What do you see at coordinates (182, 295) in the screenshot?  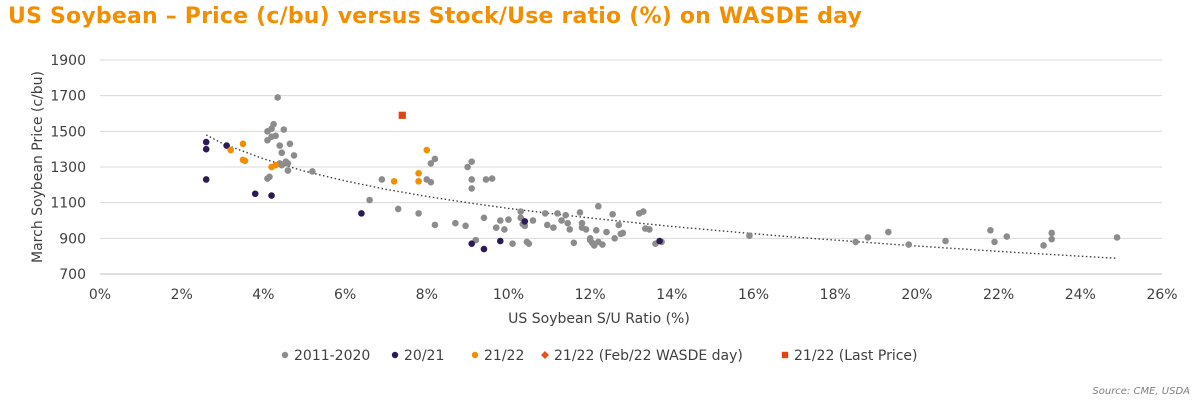 I see `x-tick-label: 2%` at bounding box center [182, 295].